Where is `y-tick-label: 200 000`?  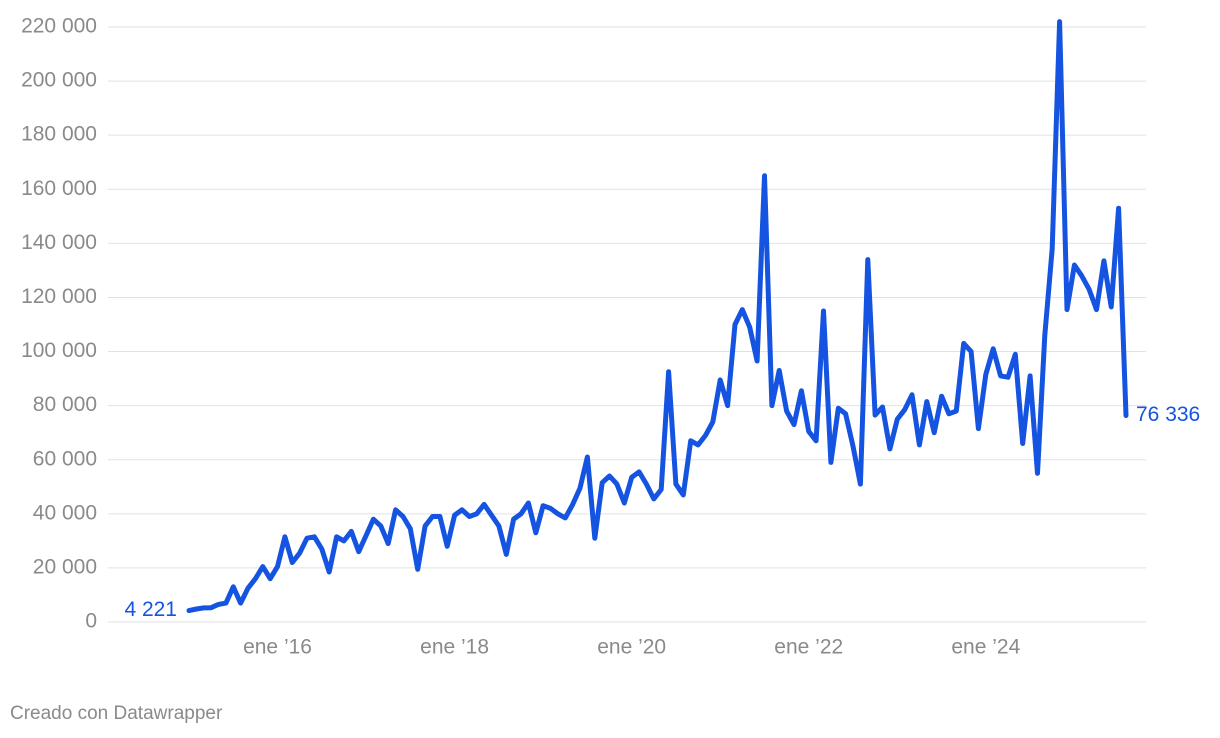
y-tick-label: 200 000 is located at coordinates (59, 80).